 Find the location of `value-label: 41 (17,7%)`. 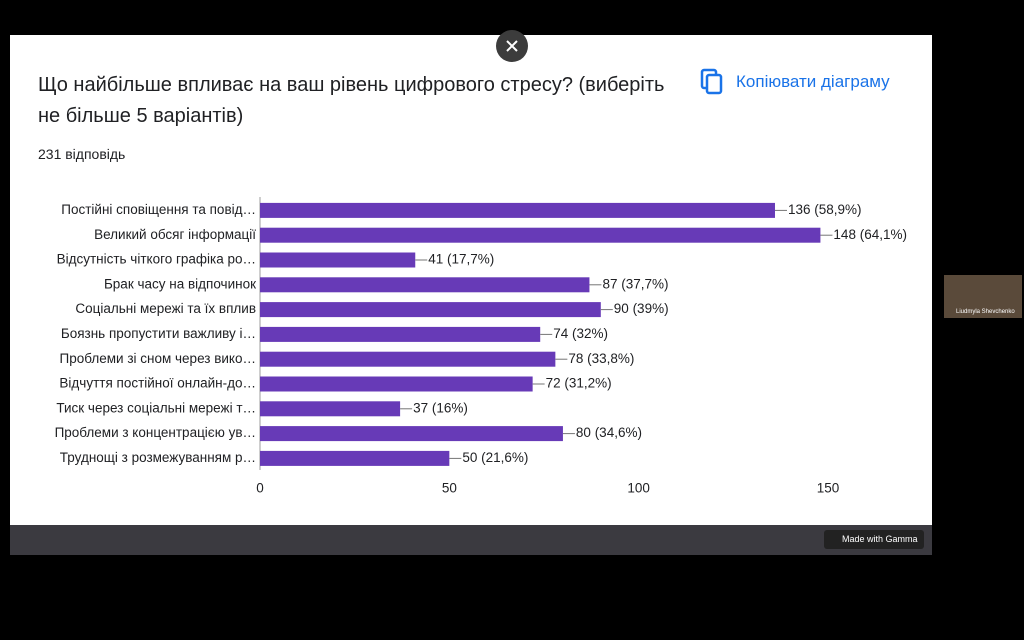

value-label: 41 (17,7%) is located at coordinates (461, 259).